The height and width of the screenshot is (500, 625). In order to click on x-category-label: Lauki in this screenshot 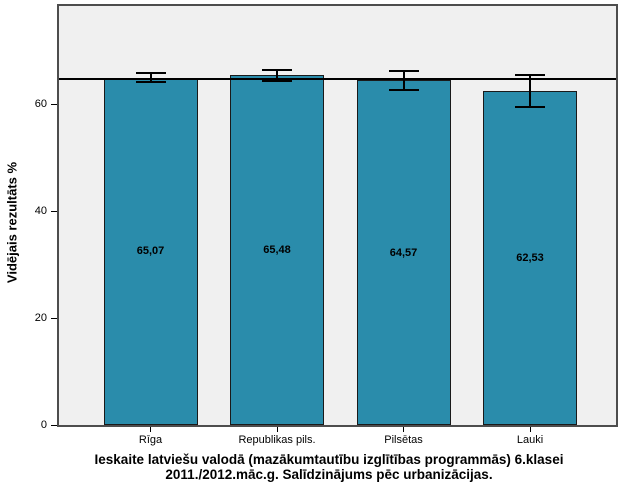, I will do `click(530, 440)`.